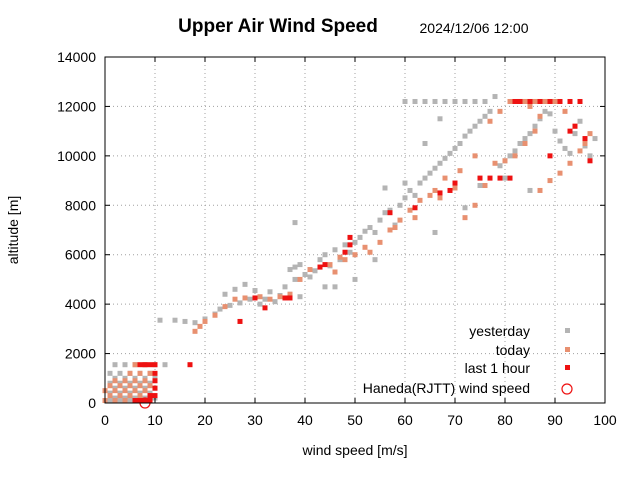 This screenshot has width=640, height=480. What do you see at coordinates (80, 205) in the screenshot?
I see `y-tick-label: 8000` at bounding box center [80, 205].